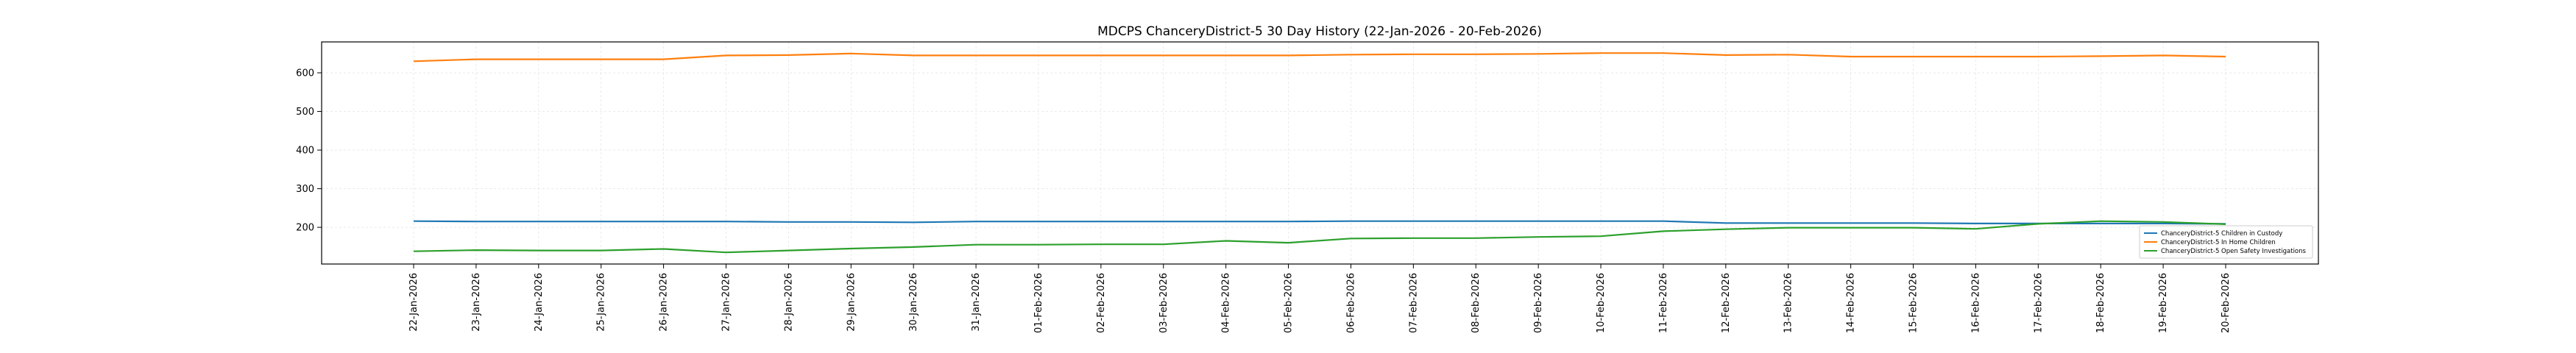 The height and width of the screenshot is (353, 2576). I want to click on x-tick-label: 15-Feb-2026, so click(1913, 303).